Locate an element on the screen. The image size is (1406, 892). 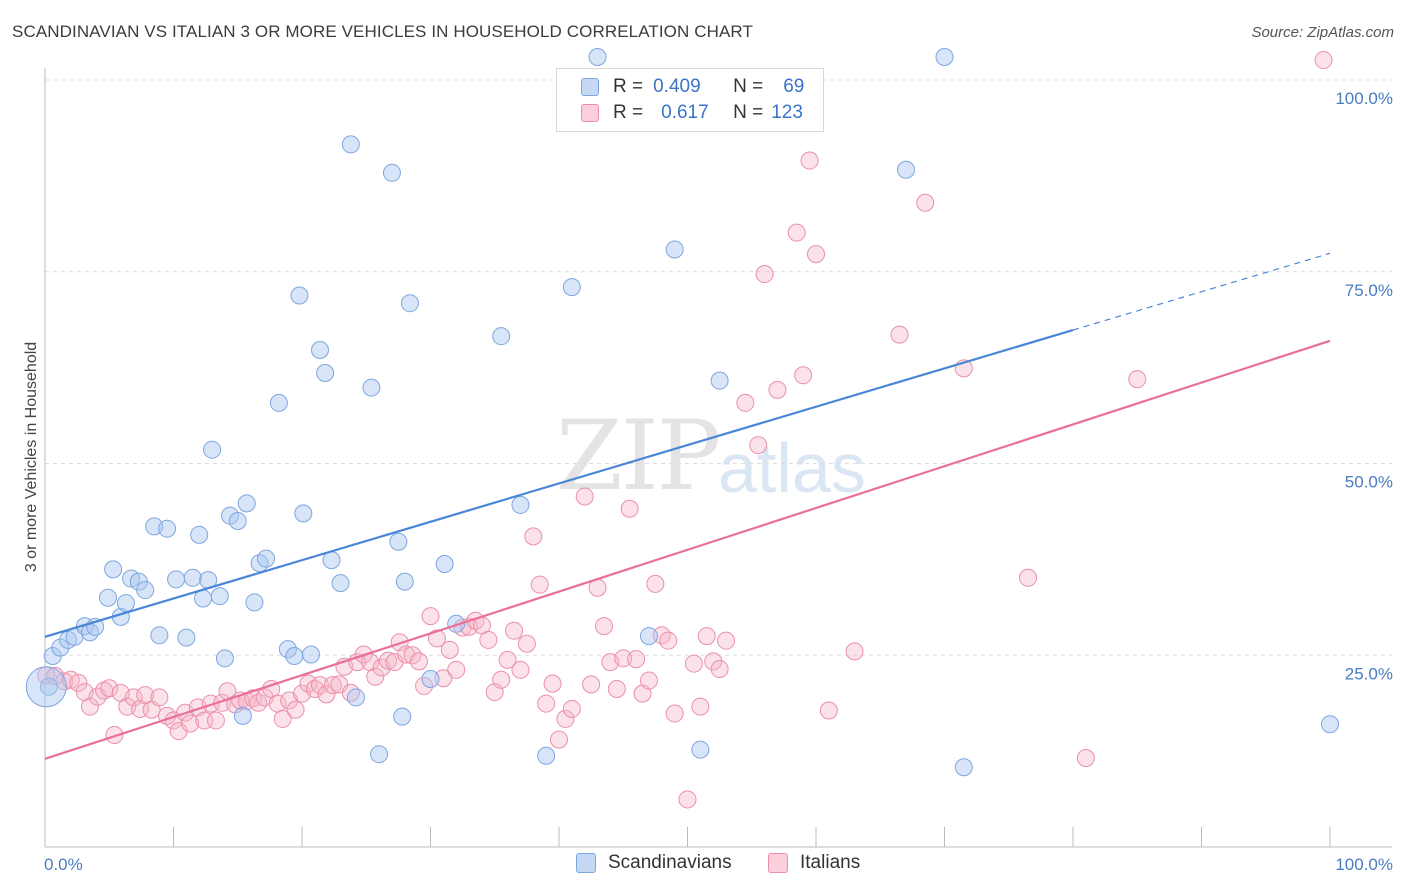
legend-n-label: N = is located at coordinates (748, 86).